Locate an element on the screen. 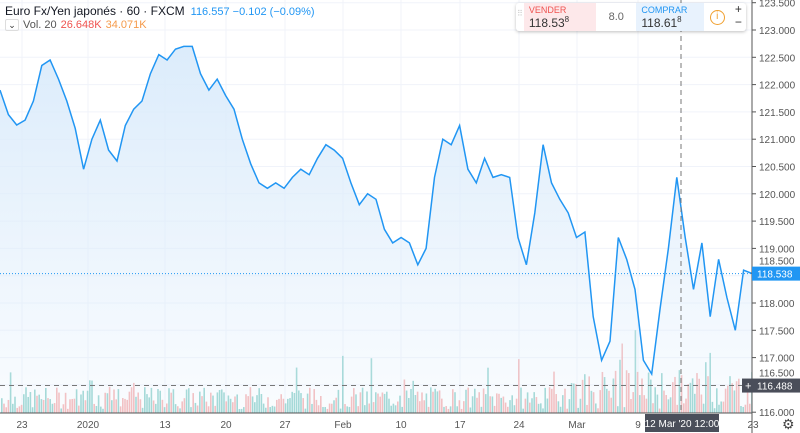 Image resolution: width=800 pixels, height=433 pixels. buy-price-pip: 8 is located at coordinates (679, 19).